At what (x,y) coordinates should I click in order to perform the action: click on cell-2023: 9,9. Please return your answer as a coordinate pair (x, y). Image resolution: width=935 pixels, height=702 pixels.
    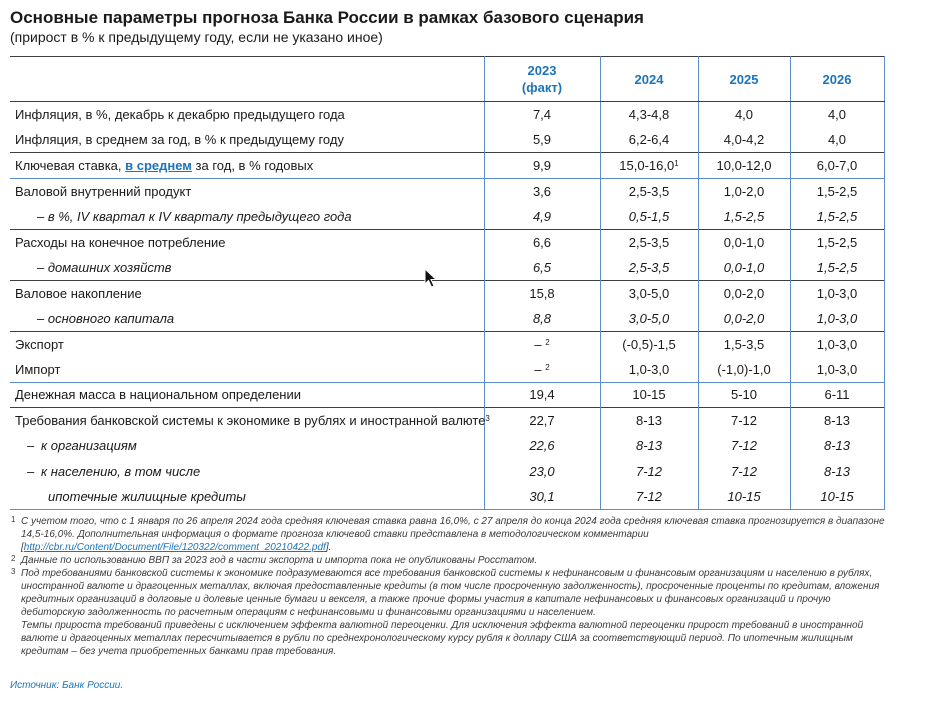
    Looking at the image, I should click on (542, 165).